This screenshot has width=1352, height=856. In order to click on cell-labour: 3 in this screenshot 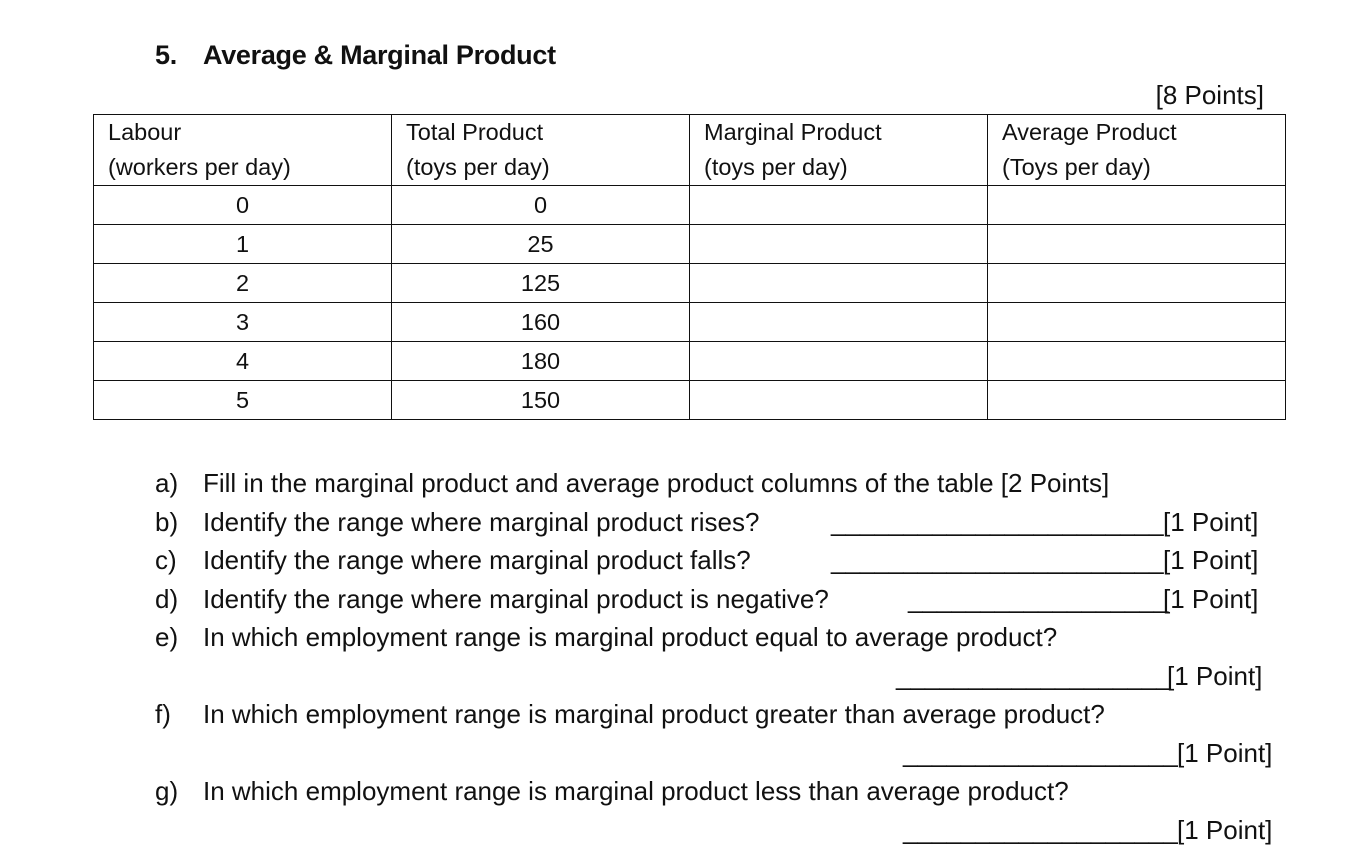, I will do `click(242, 322)`.